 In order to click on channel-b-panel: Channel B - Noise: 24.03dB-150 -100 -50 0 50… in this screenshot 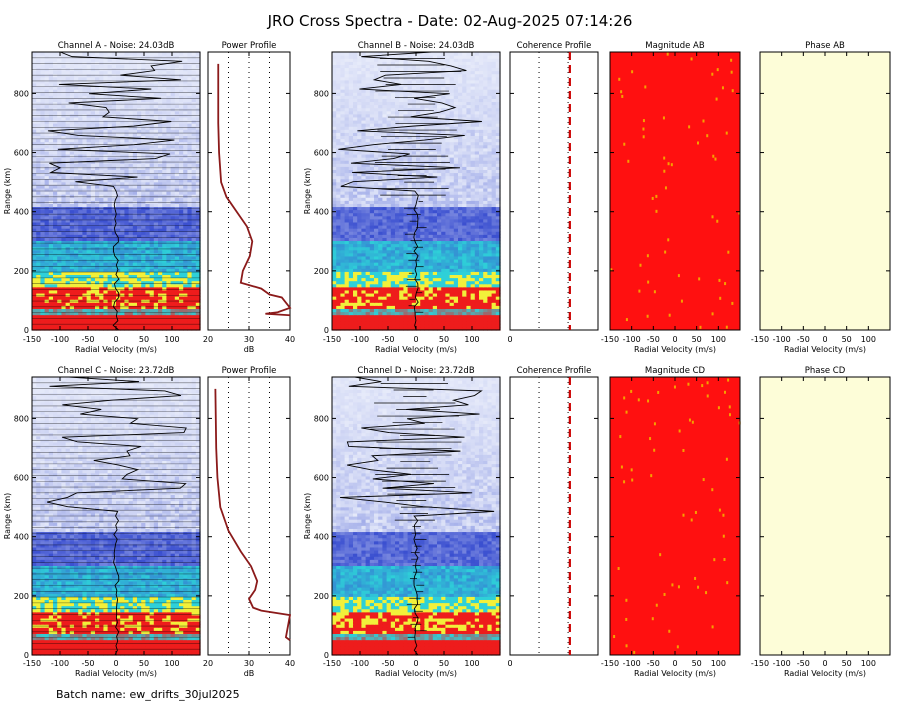, I will do `click(402, 197)`.